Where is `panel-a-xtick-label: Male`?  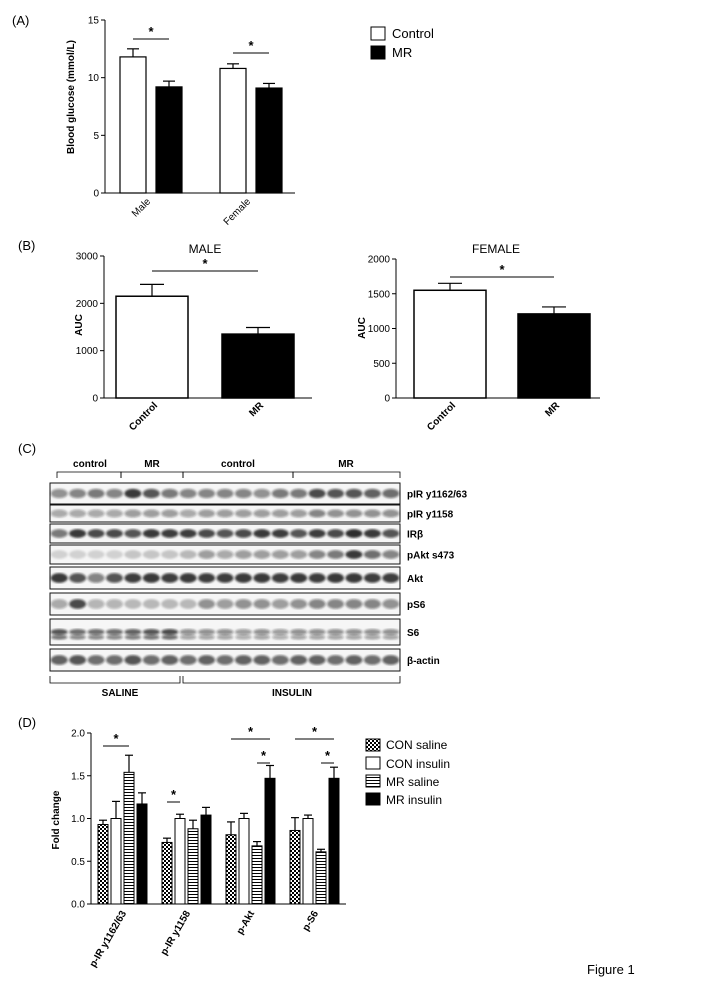 panel-a-xtick-label: Male is located at coordinates (141, 207).